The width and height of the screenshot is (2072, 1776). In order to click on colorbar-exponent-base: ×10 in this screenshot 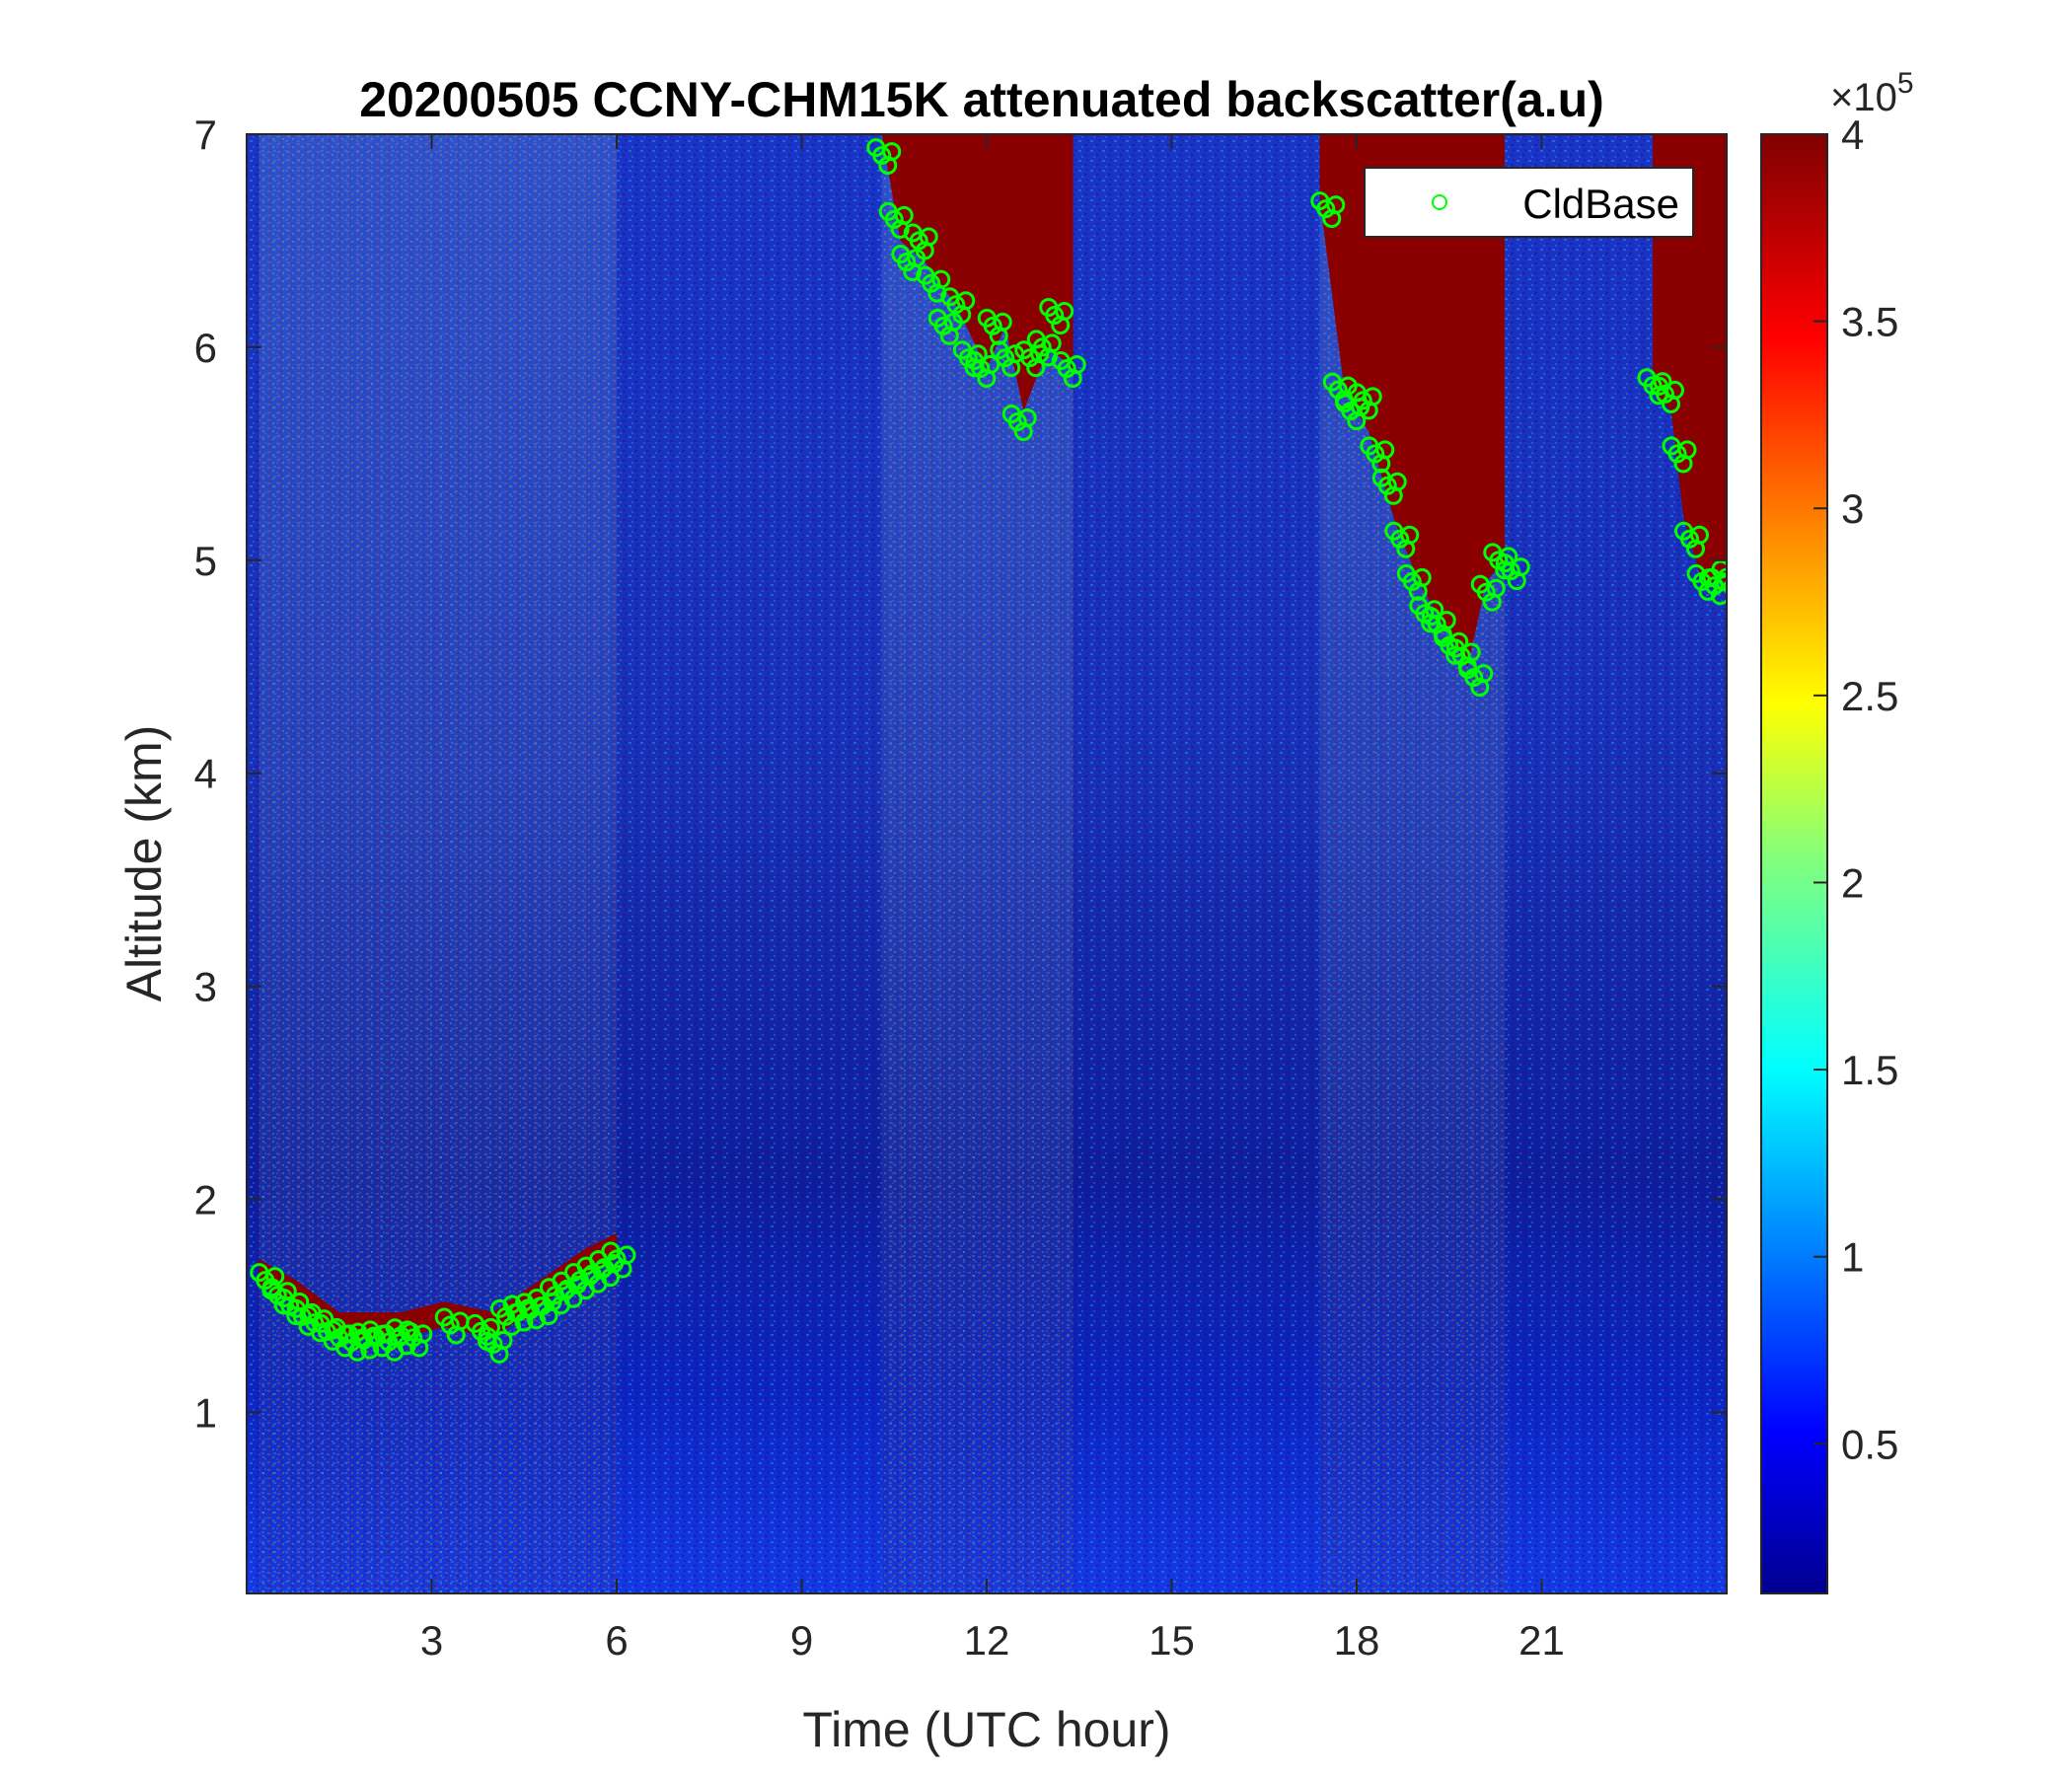, I will do `click(1864, 98)`.